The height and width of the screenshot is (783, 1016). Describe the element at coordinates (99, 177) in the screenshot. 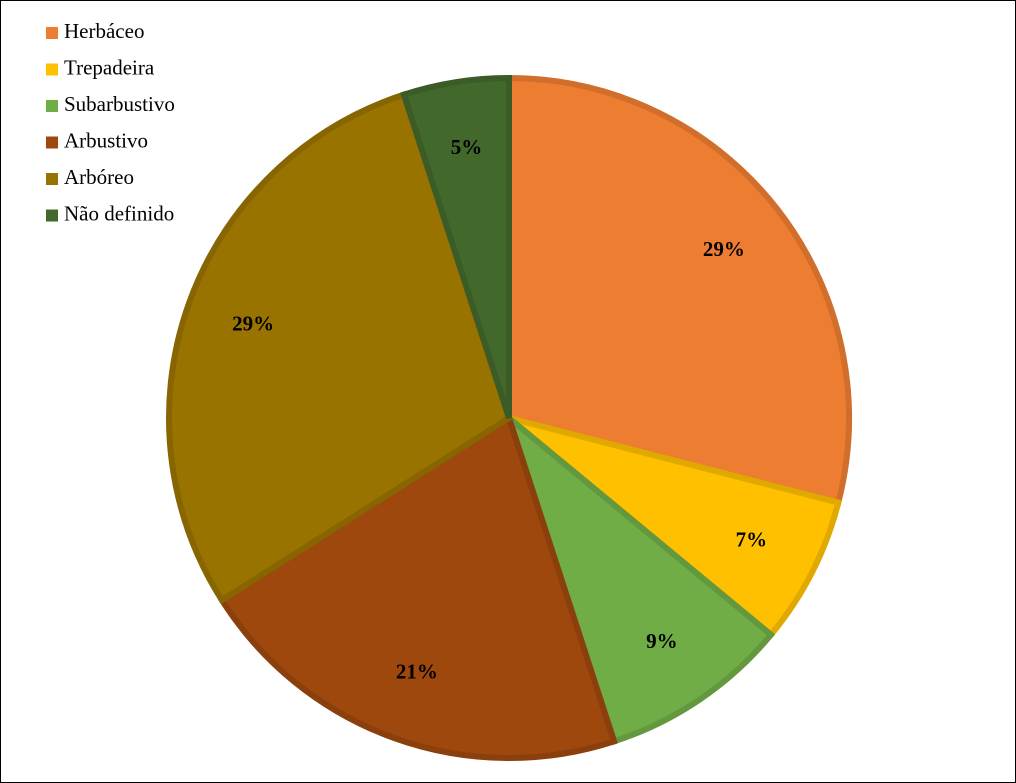

I see `legend-label: Arbóreo` at that location.